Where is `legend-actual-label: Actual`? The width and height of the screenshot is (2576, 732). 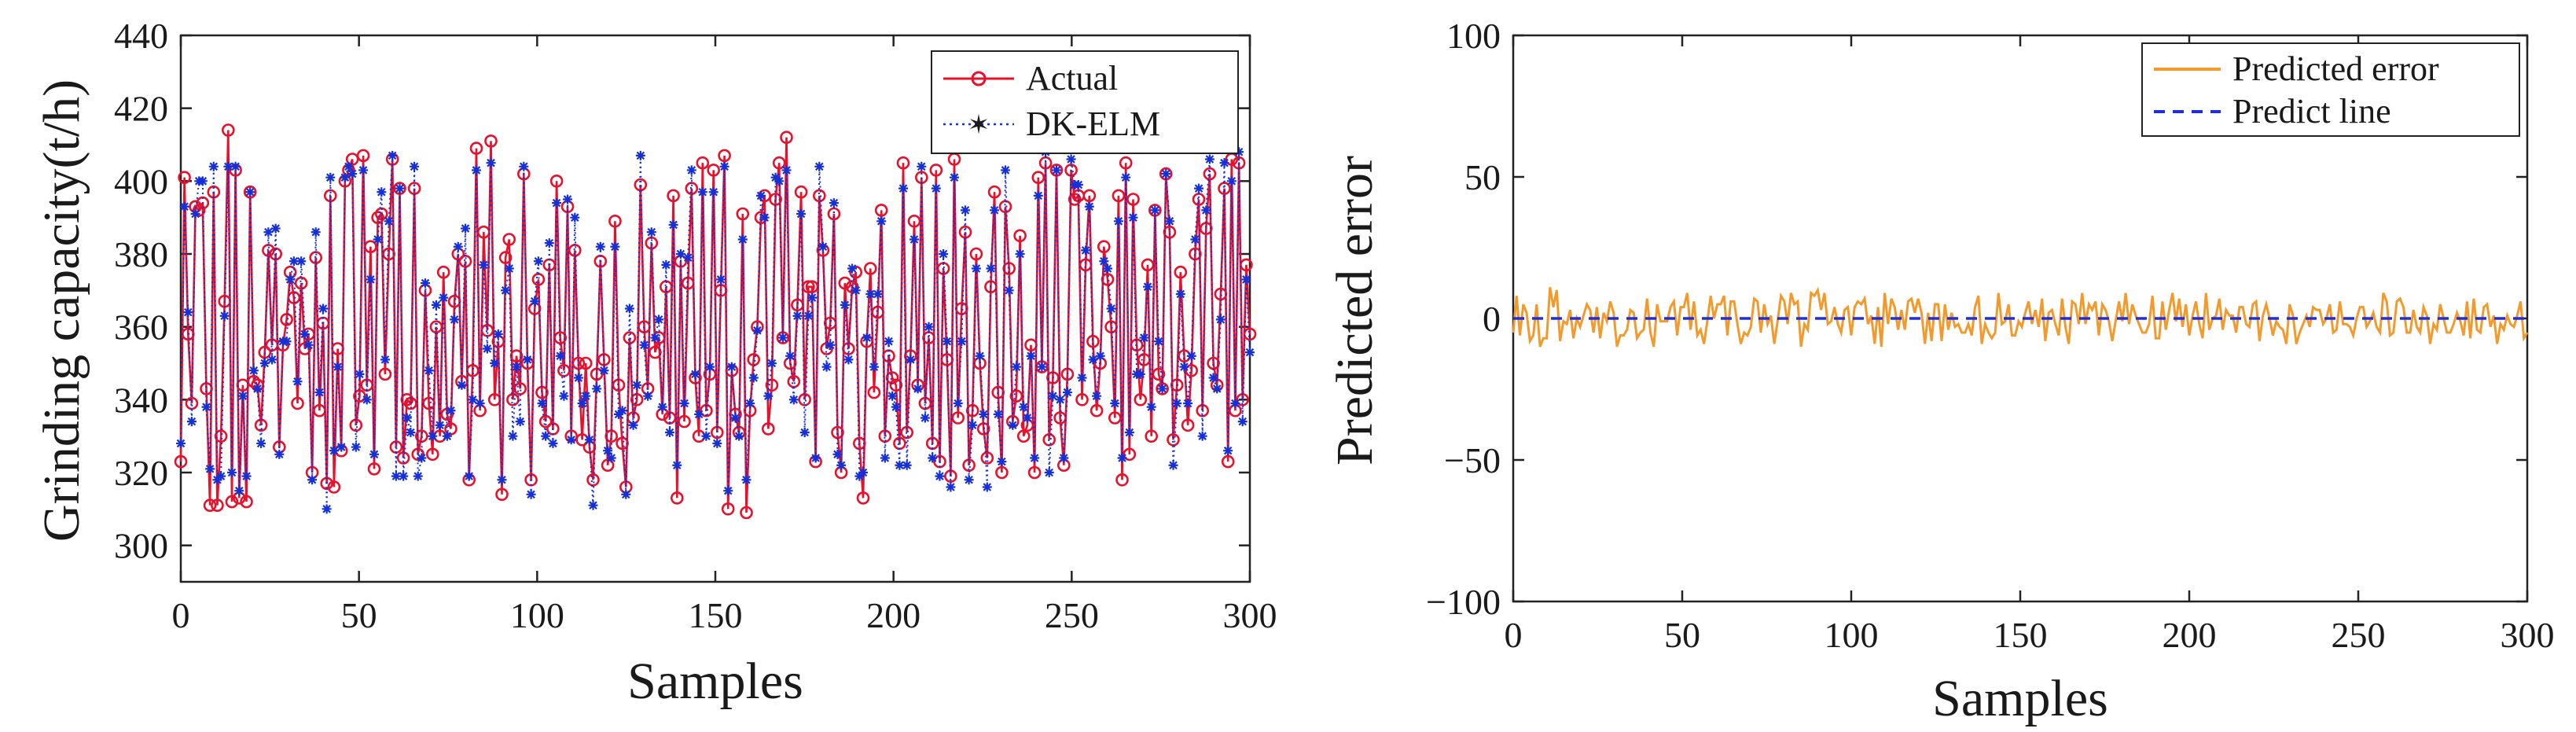
legend-actual-label: Actual is located at coordinates (1072, 78).